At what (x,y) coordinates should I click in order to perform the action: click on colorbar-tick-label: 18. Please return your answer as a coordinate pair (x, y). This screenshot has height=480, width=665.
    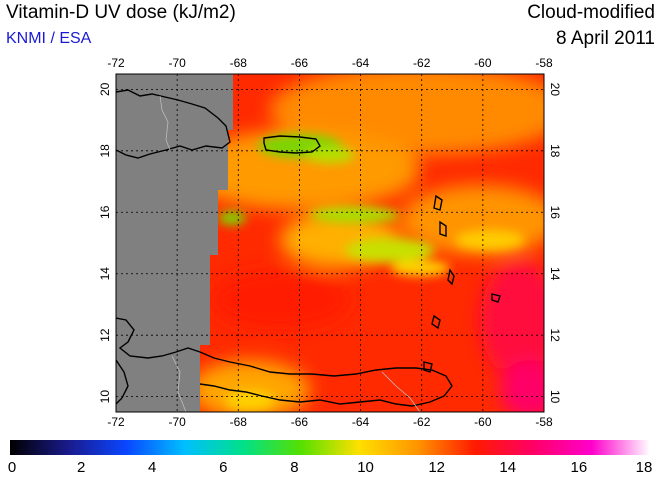
    Looking at the image, I should click on (644, 467).